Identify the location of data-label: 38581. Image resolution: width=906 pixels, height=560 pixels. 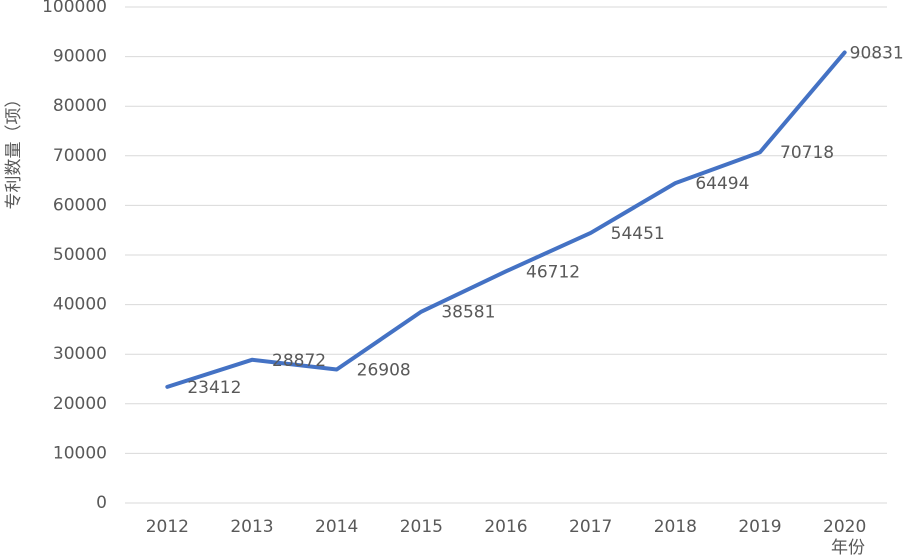
(468, 313).